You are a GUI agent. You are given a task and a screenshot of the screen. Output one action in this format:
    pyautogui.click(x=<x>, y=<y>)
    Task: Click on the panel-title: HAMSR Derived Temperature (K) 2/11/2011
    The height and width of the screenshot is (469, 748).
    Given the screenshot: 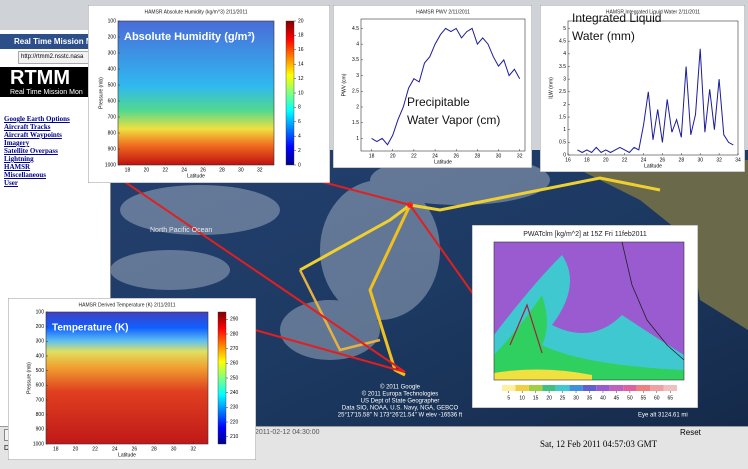 What is the action you would take?
    pyautogui.click(x=127, y=305)
    